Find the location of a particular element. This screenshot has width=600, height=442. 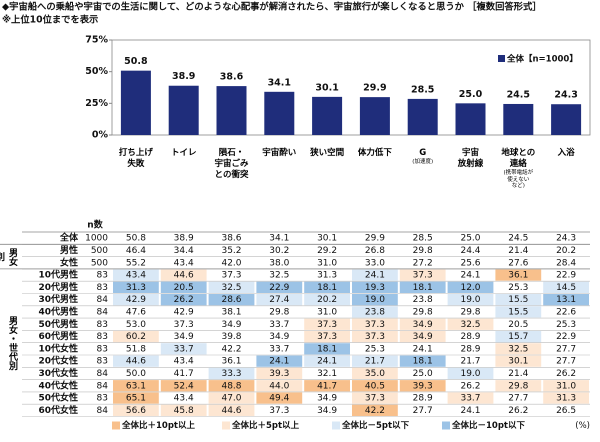

table-cell: 50.0 is located at coordinates (136, 374).